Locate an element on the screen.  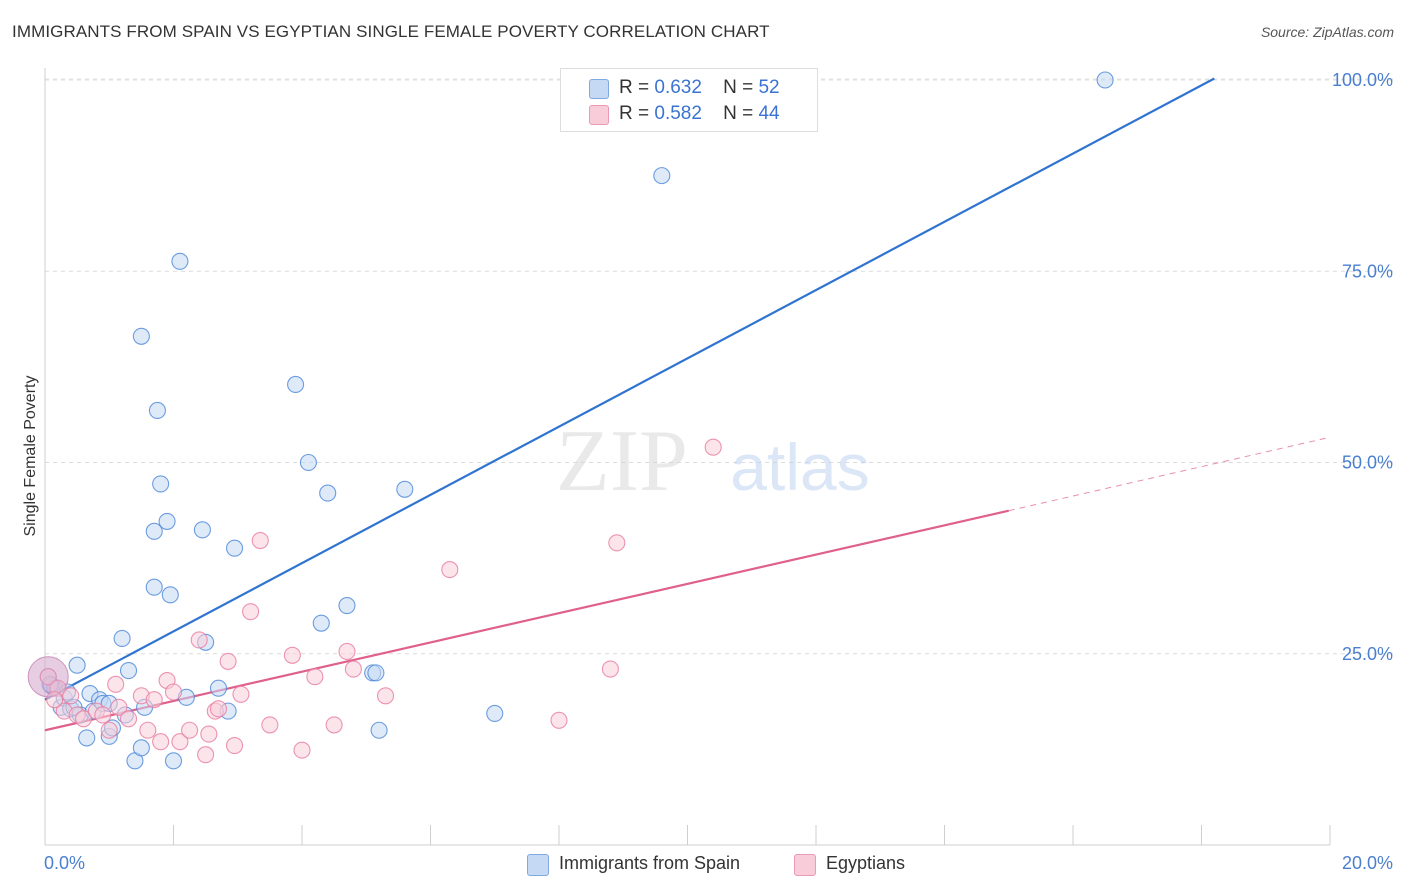
trend-line-egyptians-extension is located at coordinates (1169, 474).